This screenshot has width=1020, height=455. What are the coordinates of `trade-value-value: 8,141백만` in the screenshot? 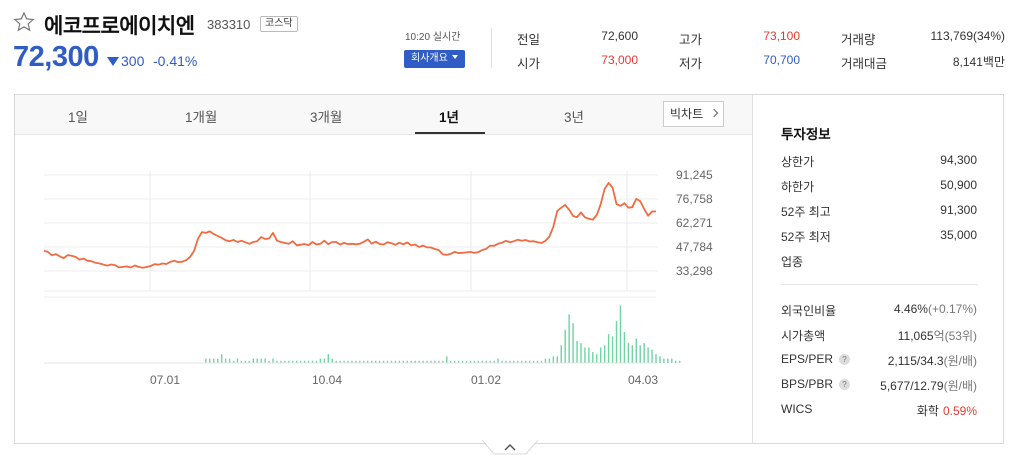 It's located at (978, 62).